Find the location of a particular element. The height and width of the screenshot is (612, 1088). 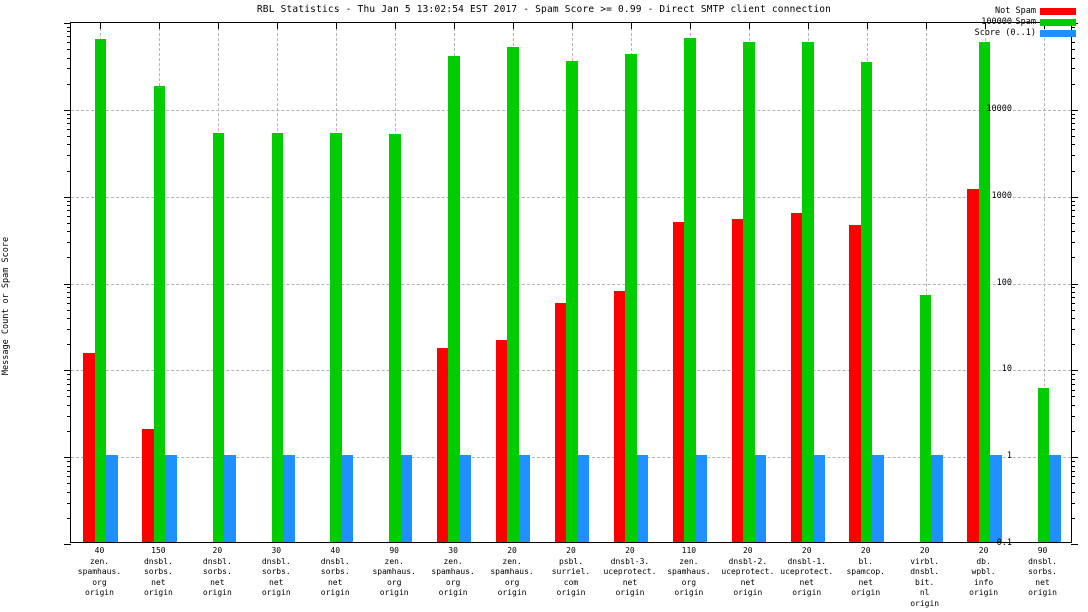

x-gridline is located at coordinates (926, 282).